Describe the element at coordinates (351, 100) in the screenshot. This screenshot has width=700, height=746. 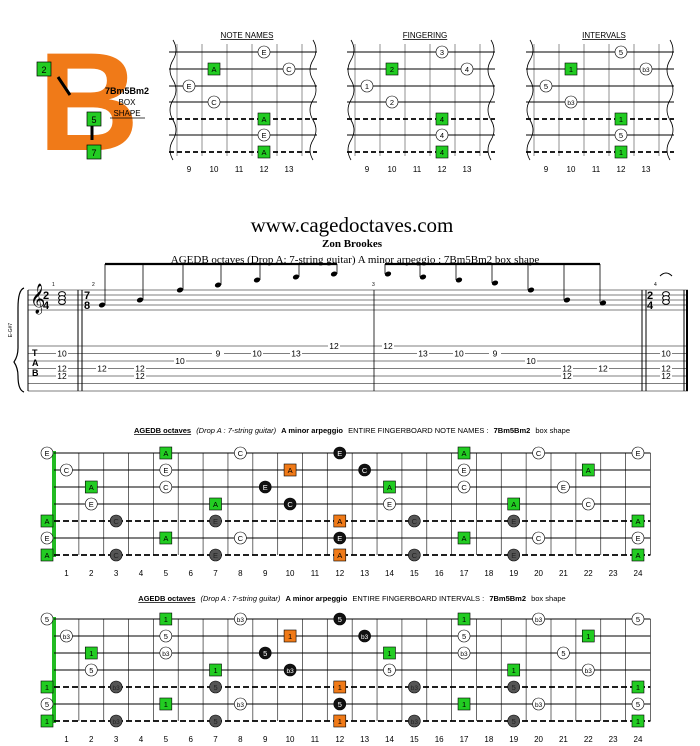
I see `diagram-break-left` at that location.